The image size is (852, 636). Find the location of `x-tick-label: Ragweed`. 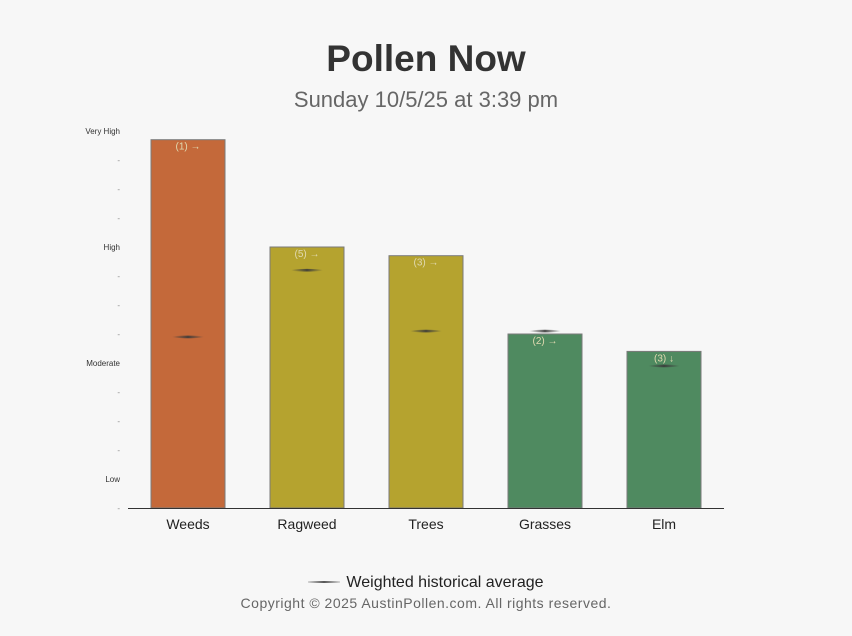

x-tick-label: Ragweed is located at coordinates (306, 524).